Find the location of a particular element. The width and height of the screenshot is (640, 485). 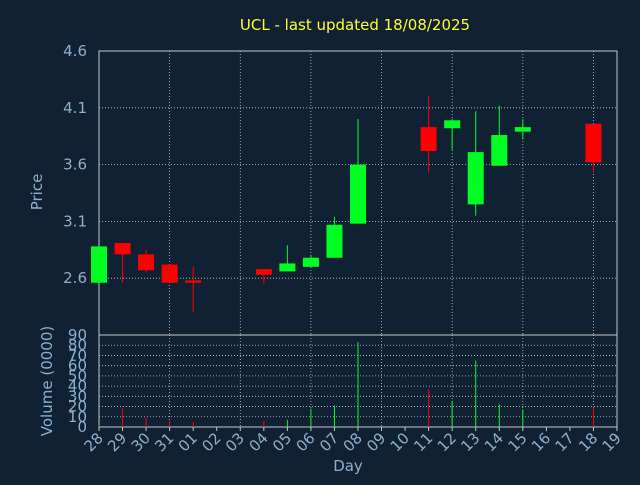

volume-tick-label: 0 is located at coordinates (82, 427).